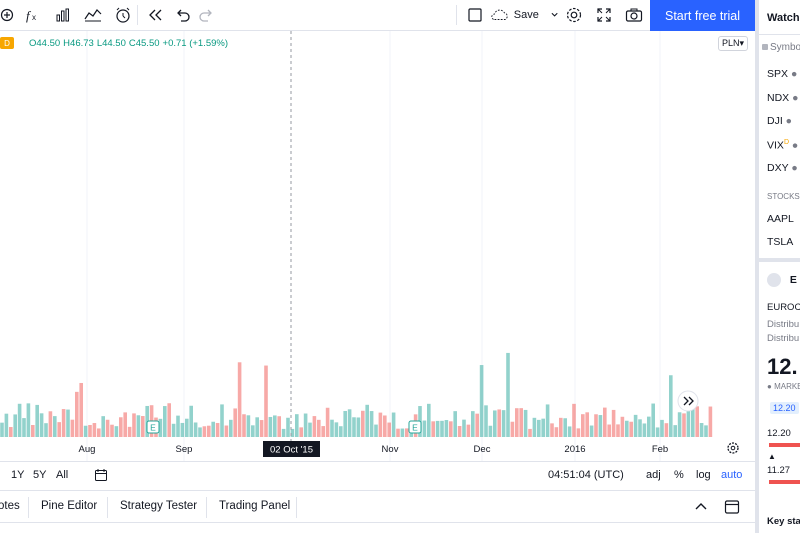 This screenshot has width=800, height=533. Describe the element at coordinates (183, 15) in the screenshot. I see `undo-icon` at that location.